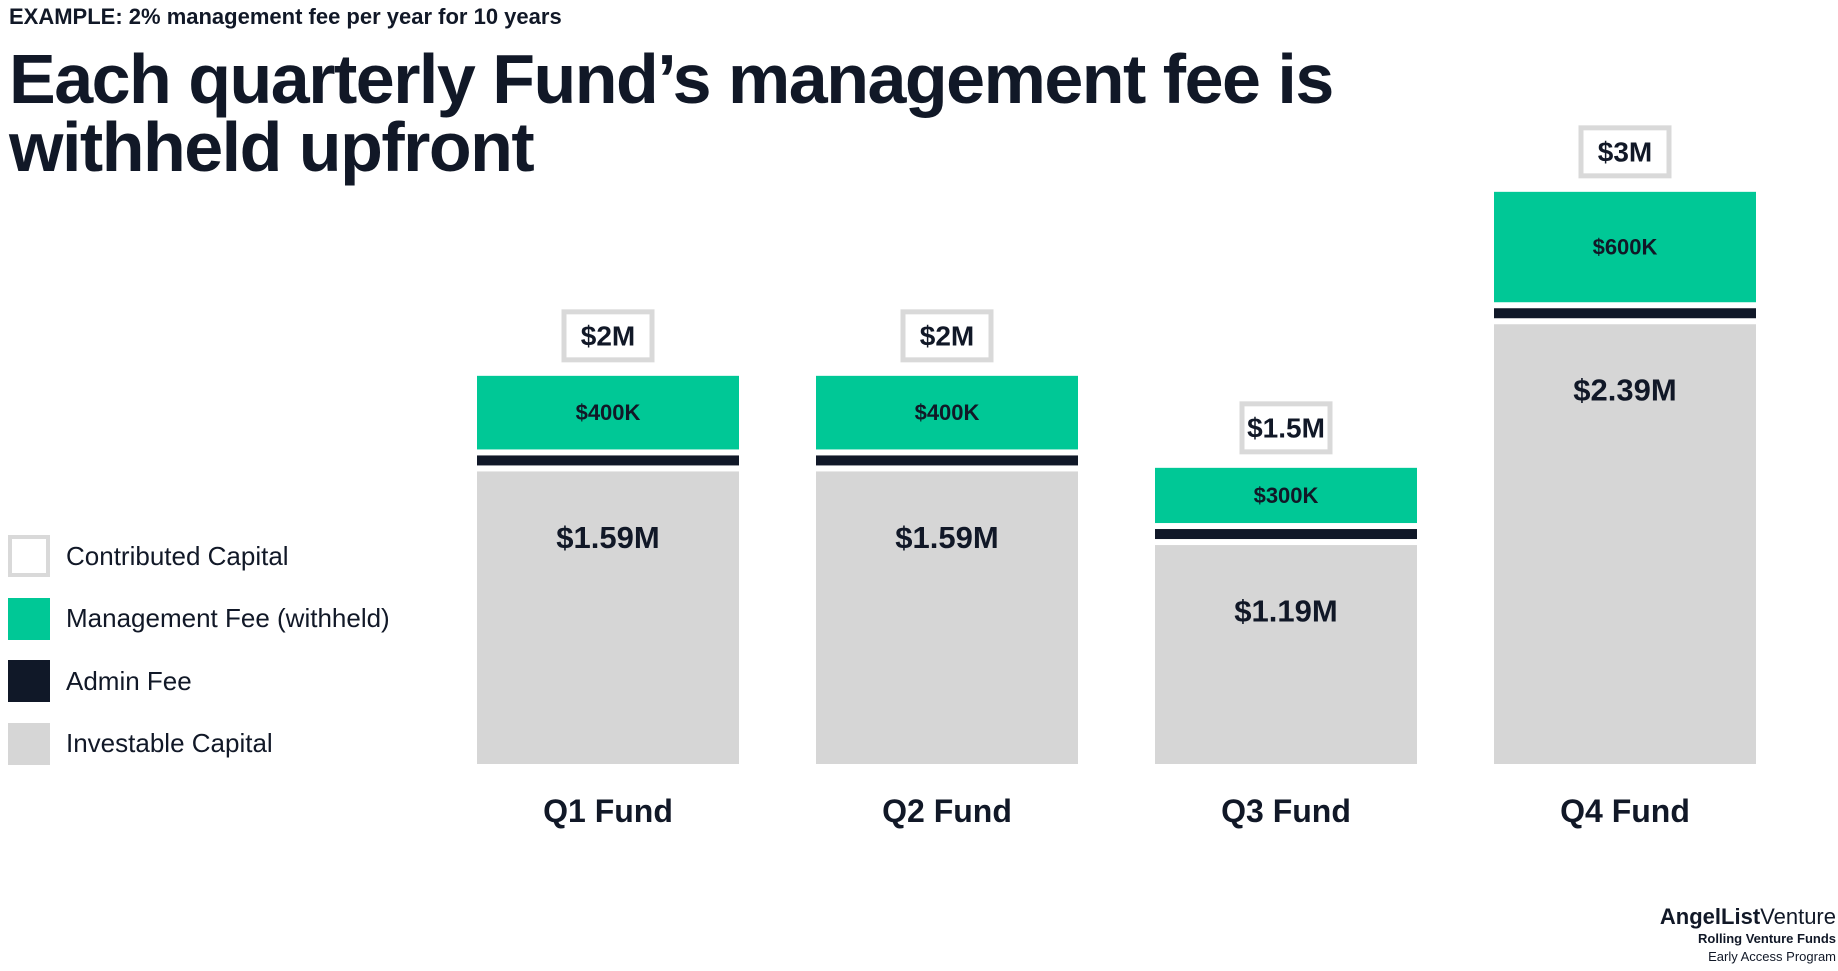 The height and width of the screenshot is (971, 1838). What do you see at coordinates (1798, 916) in the screenshot?
I see `brand-name-regular: Venture` at bounding box center [1798, 916].